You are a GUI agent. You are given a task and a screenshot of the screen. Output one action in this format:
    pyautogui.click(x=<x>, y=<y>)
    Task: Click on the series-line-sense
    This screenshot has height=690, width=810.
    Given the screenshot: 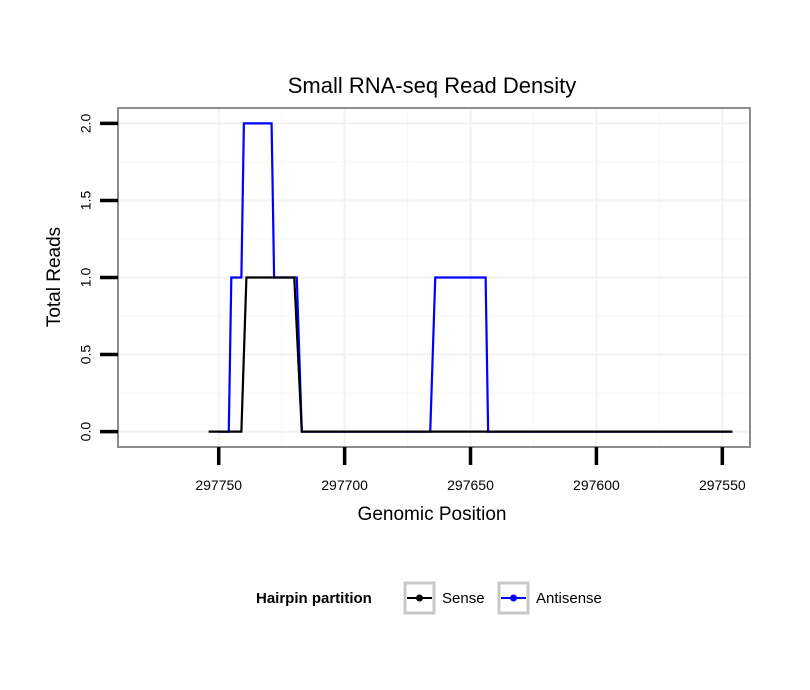 What is the action you would take?
    pyautogui.click(x=470, y=354)
    